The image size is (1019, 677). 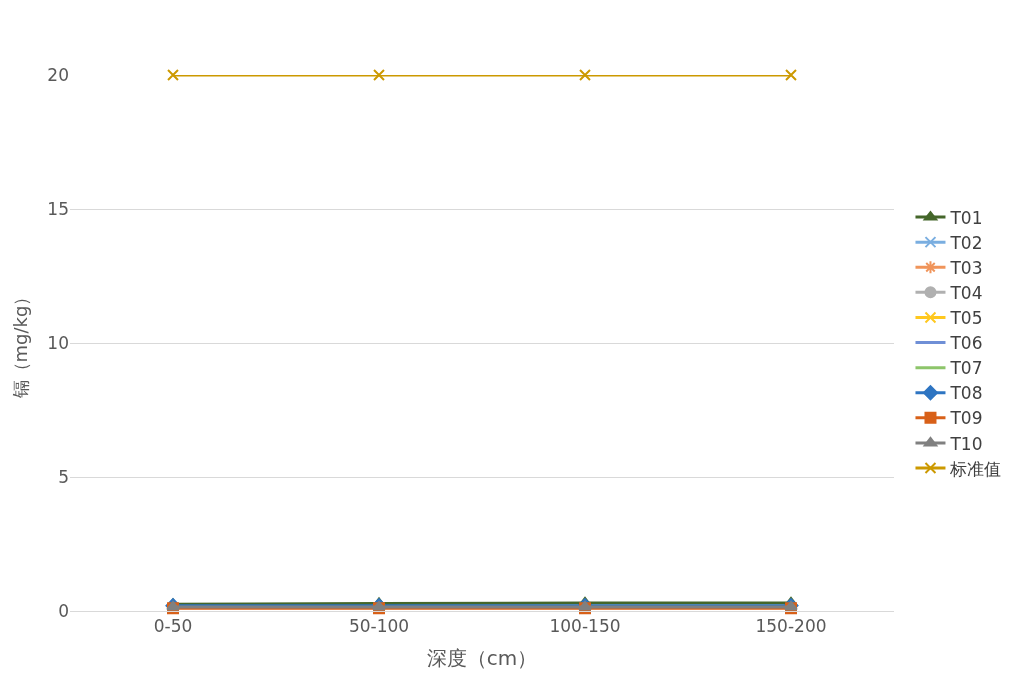 What do you see at coordinates (63, 476) in the screenshot?
I see `y-tick-label: 5` at bounding box center [63, 476].